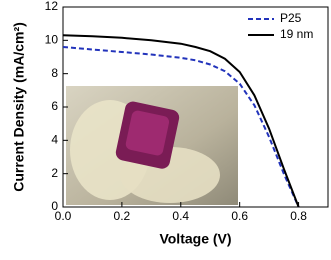  I want to click on y-axis-title: Current Density (mA/cm²), so click(19, 107).